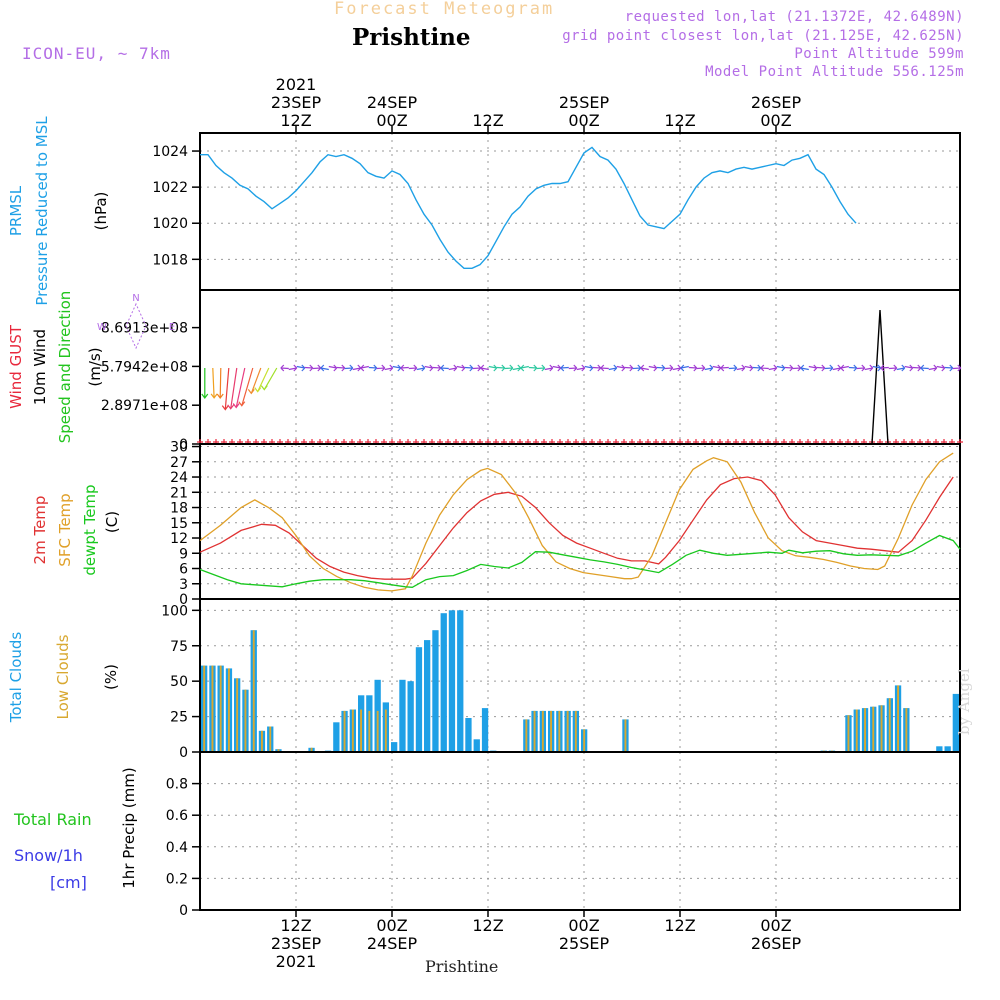  I want to click on panel-frame, so click(580, 521).